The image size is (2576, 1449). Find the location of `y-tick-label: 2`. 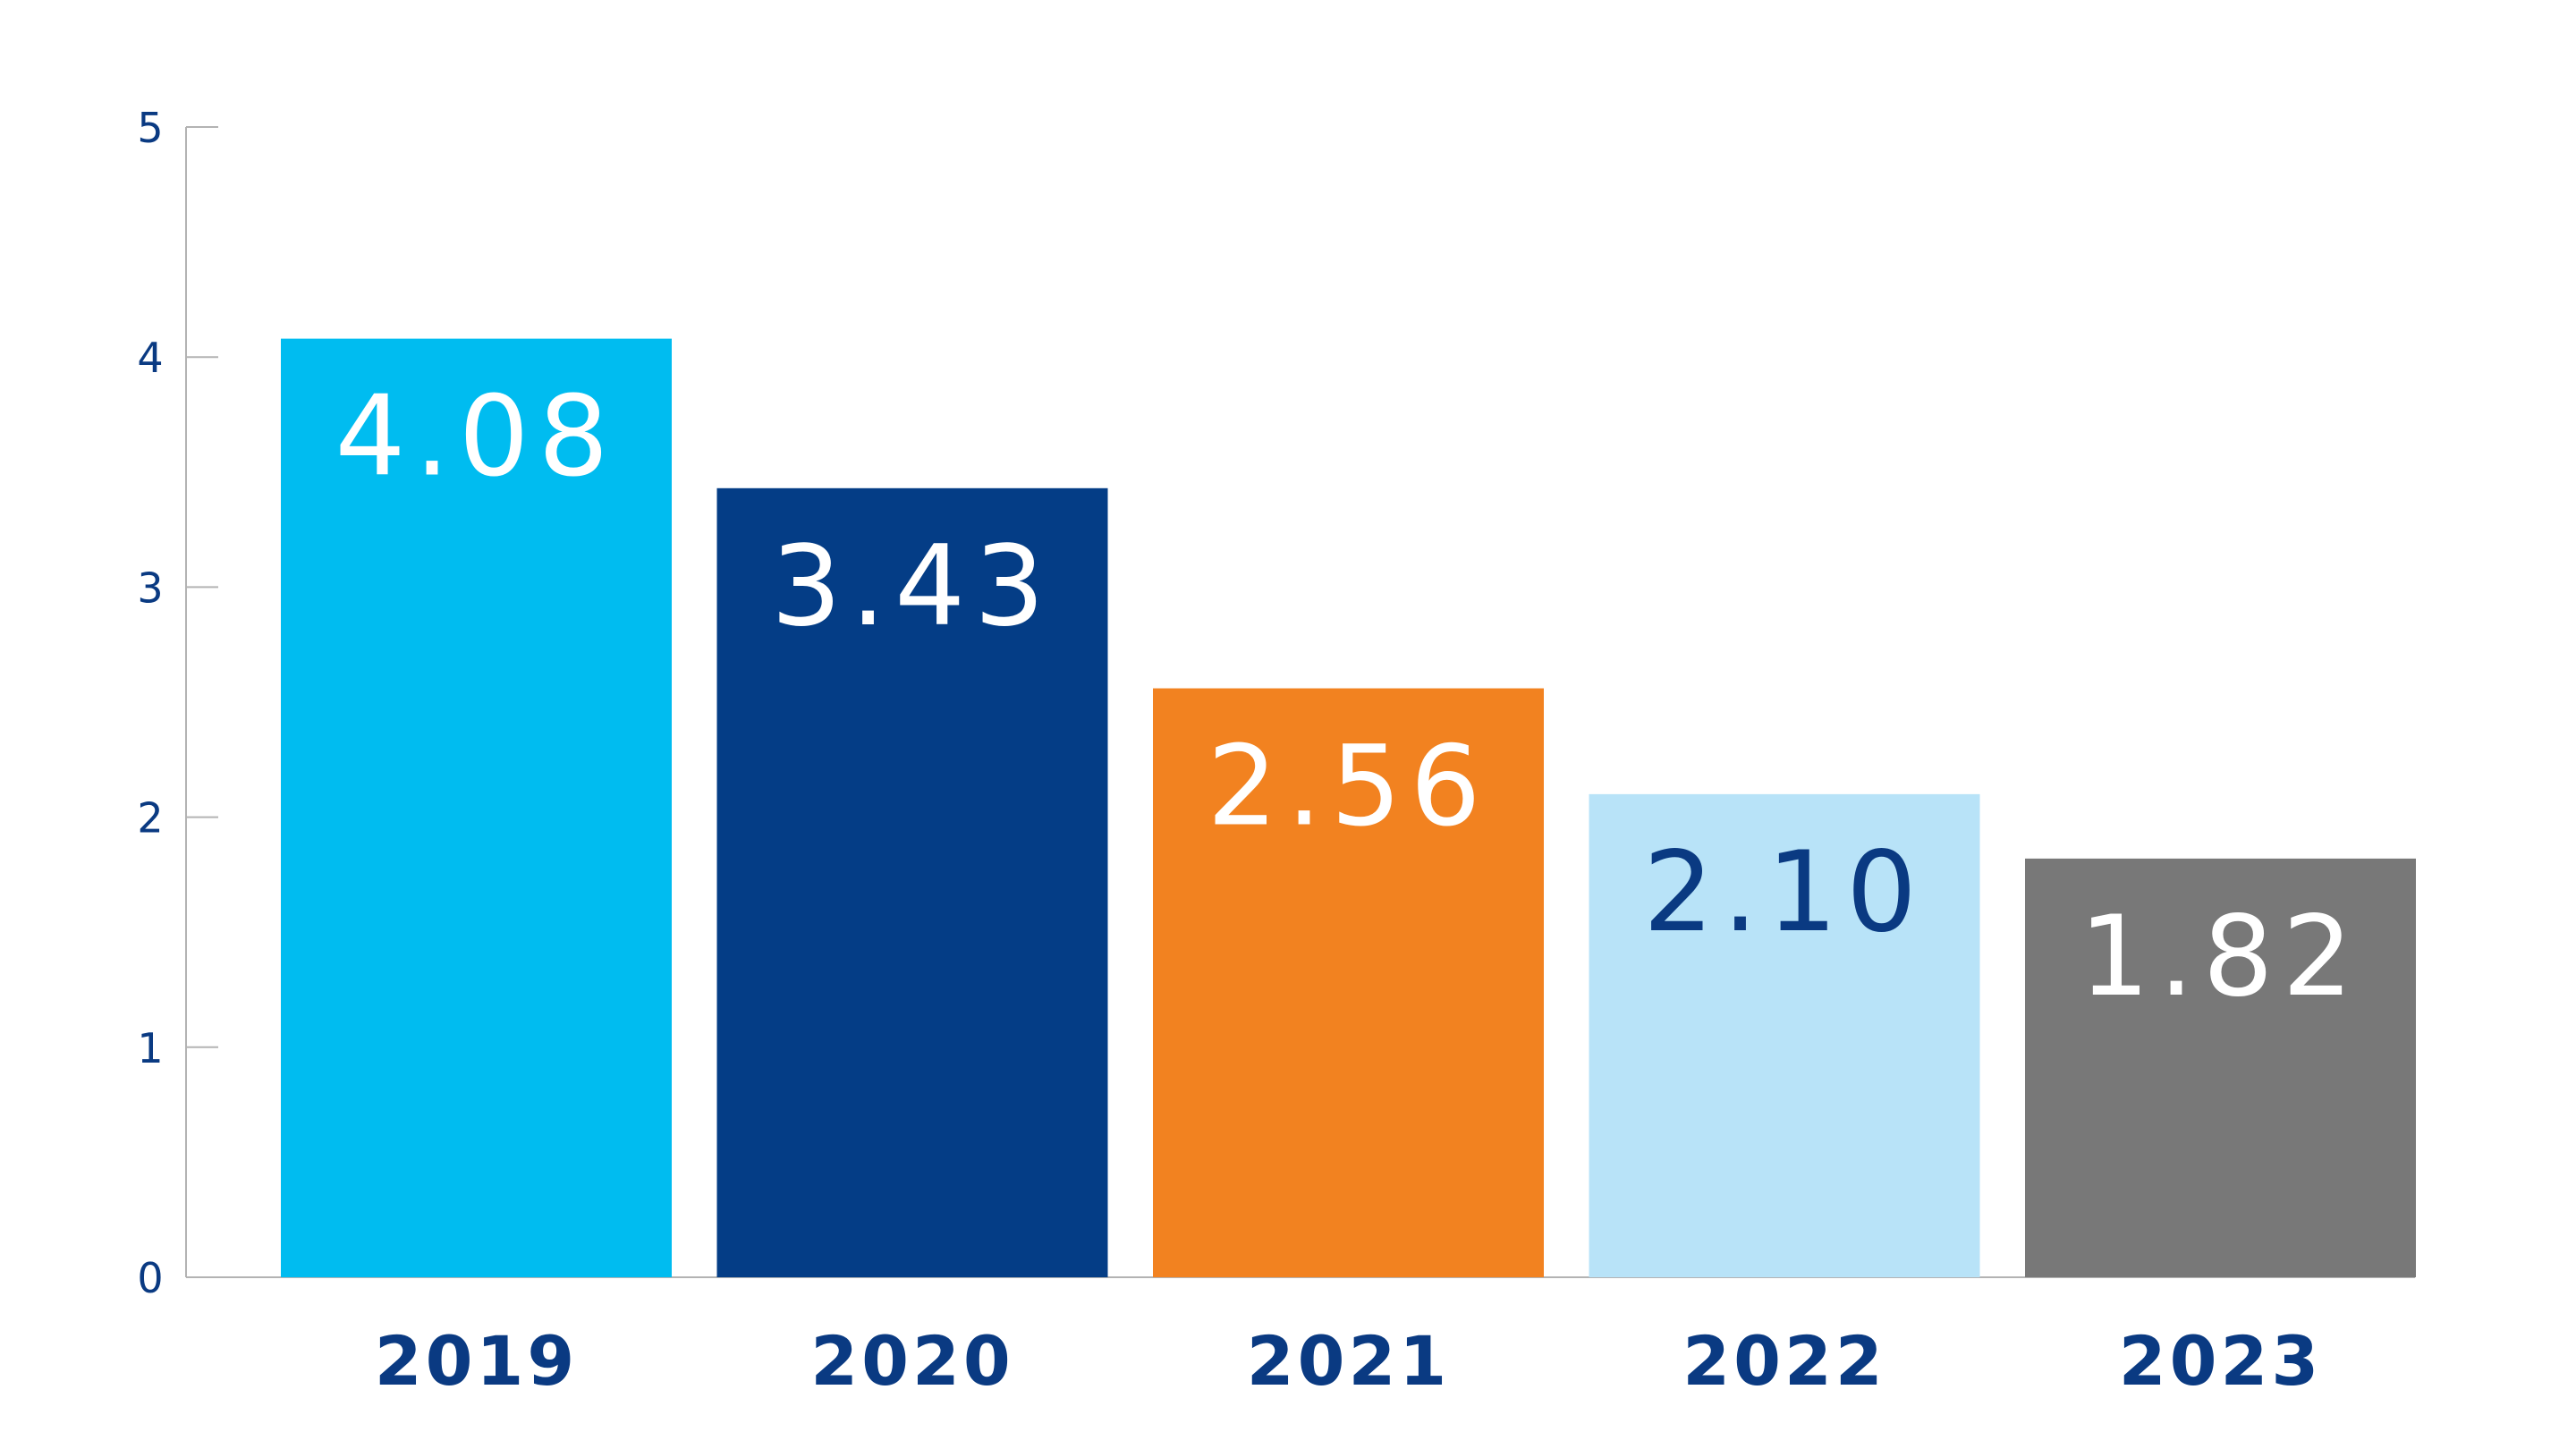

y-tick-label: 2 is located at coordinates (150, 818).